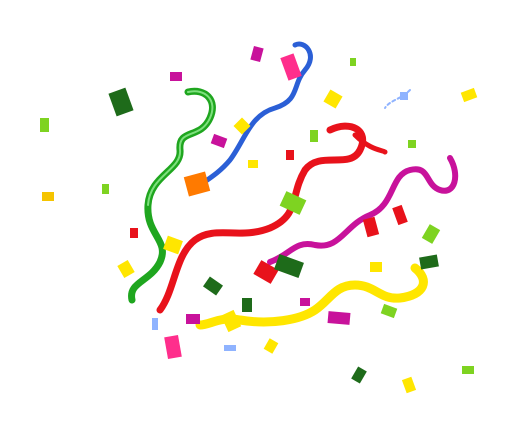  What do you see at coordinates (180, 148) in the screenshot?
I see `green-streamer-highlight` at bounding box center [180, 148].